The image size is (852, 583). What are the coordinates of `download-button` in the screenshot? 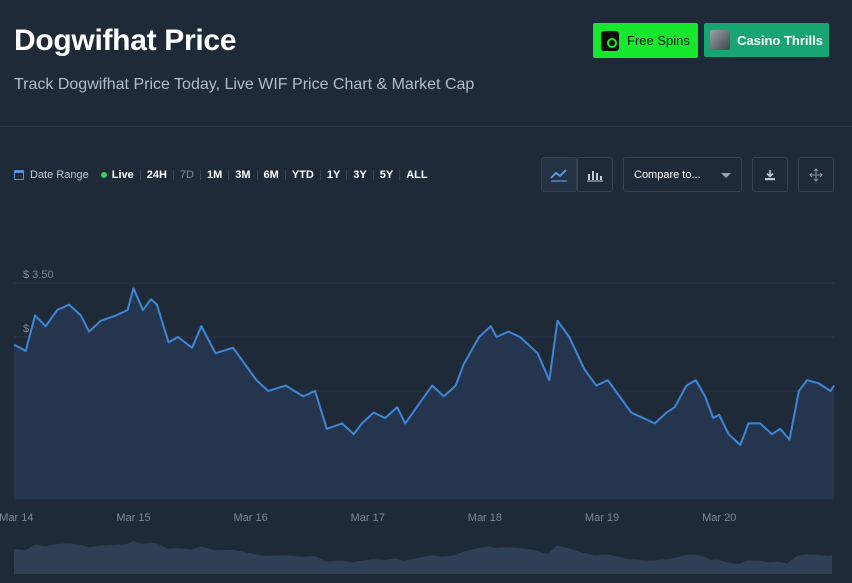 It's located at (770, 174).